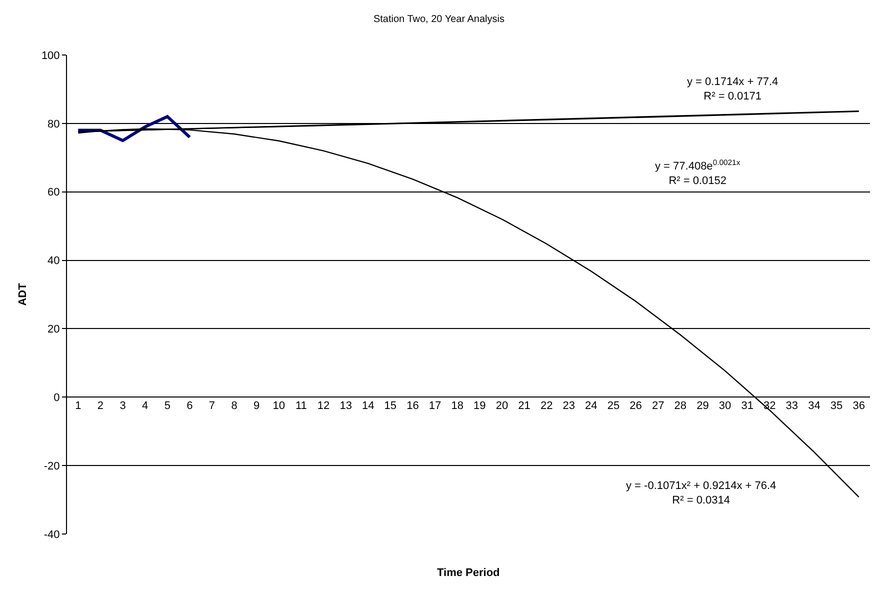 Image resolution: width=878 pixels, height=592 pixels. What do you see at coordinates (439, 19) in the screenshot?
I see `chart-title: Station Two, 20 Year Analysis` at bounding box center [439, 19].